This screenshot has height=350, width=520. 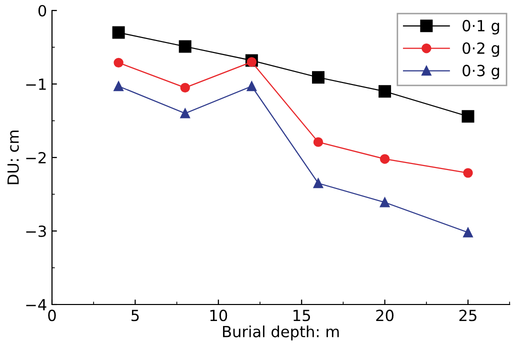 What do you see at coordinates (385, 316) in the screenshot?
I see `x-tick-label: 20` at bounding box center [385, 316].